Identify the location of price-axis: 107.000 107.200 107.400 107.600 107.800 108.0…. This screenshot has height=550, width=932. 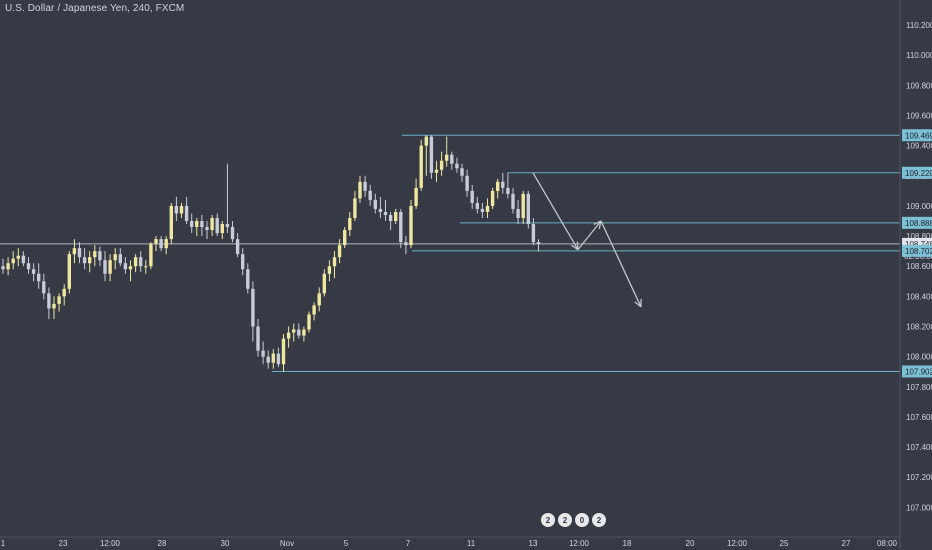
(915, 275).